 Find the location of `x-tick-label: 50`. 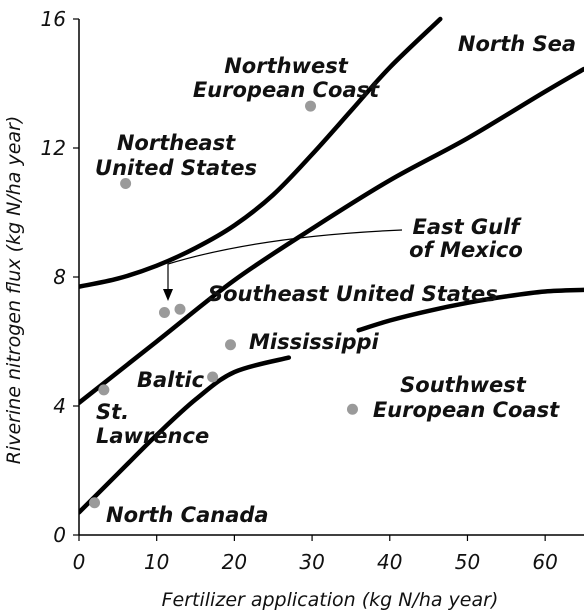

x-tick-label: 50 is located at coordinates (467, 562).